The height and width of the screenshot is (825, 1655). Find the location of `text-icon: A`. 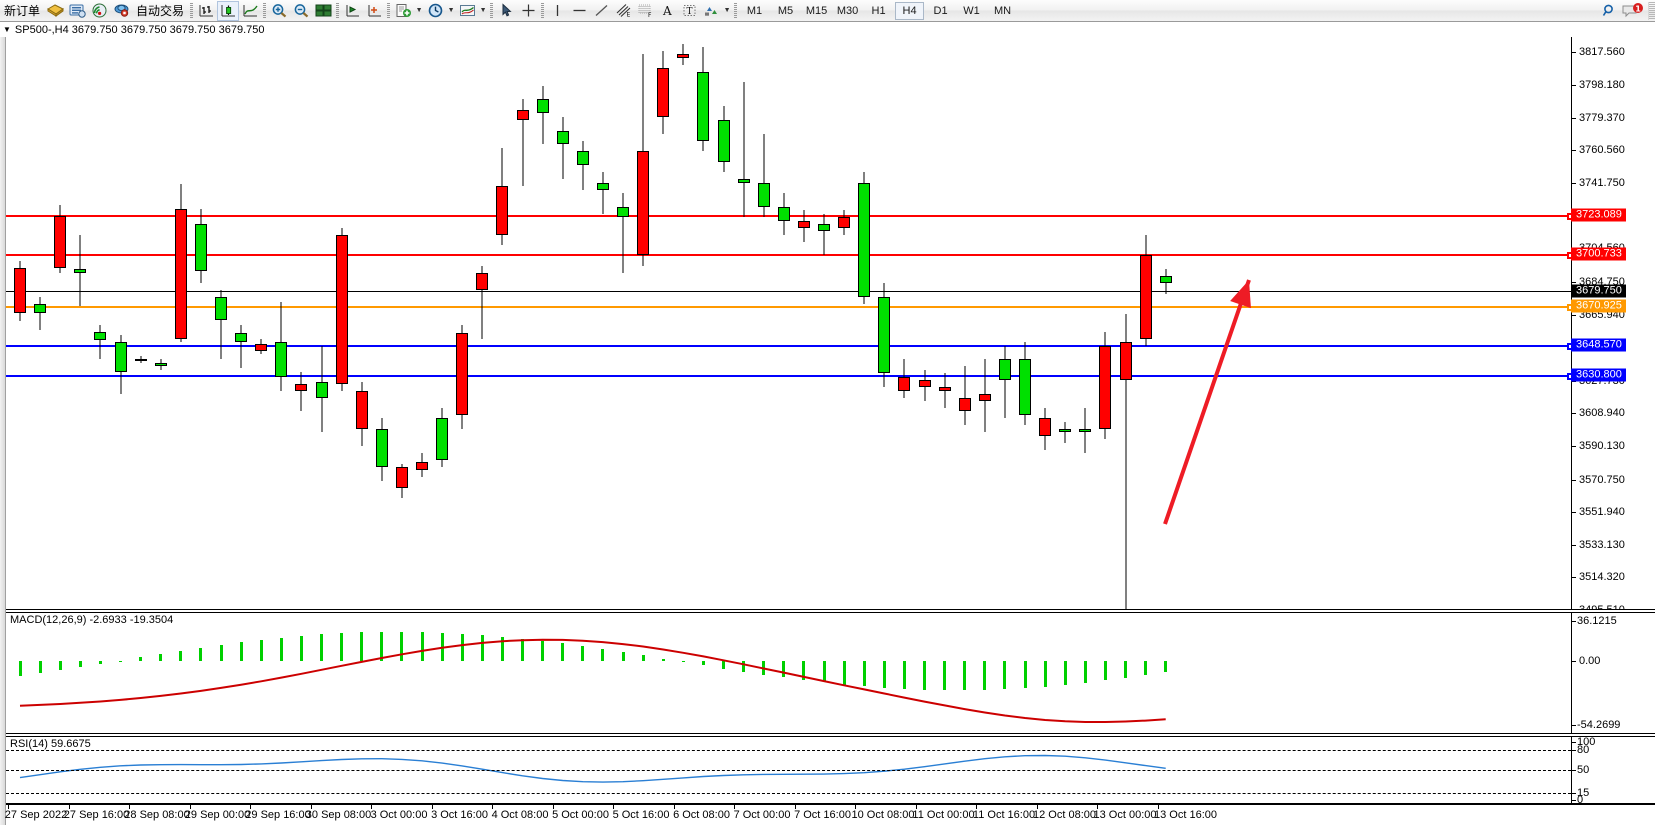

text-icon: A is located at coordinates (667, 11).